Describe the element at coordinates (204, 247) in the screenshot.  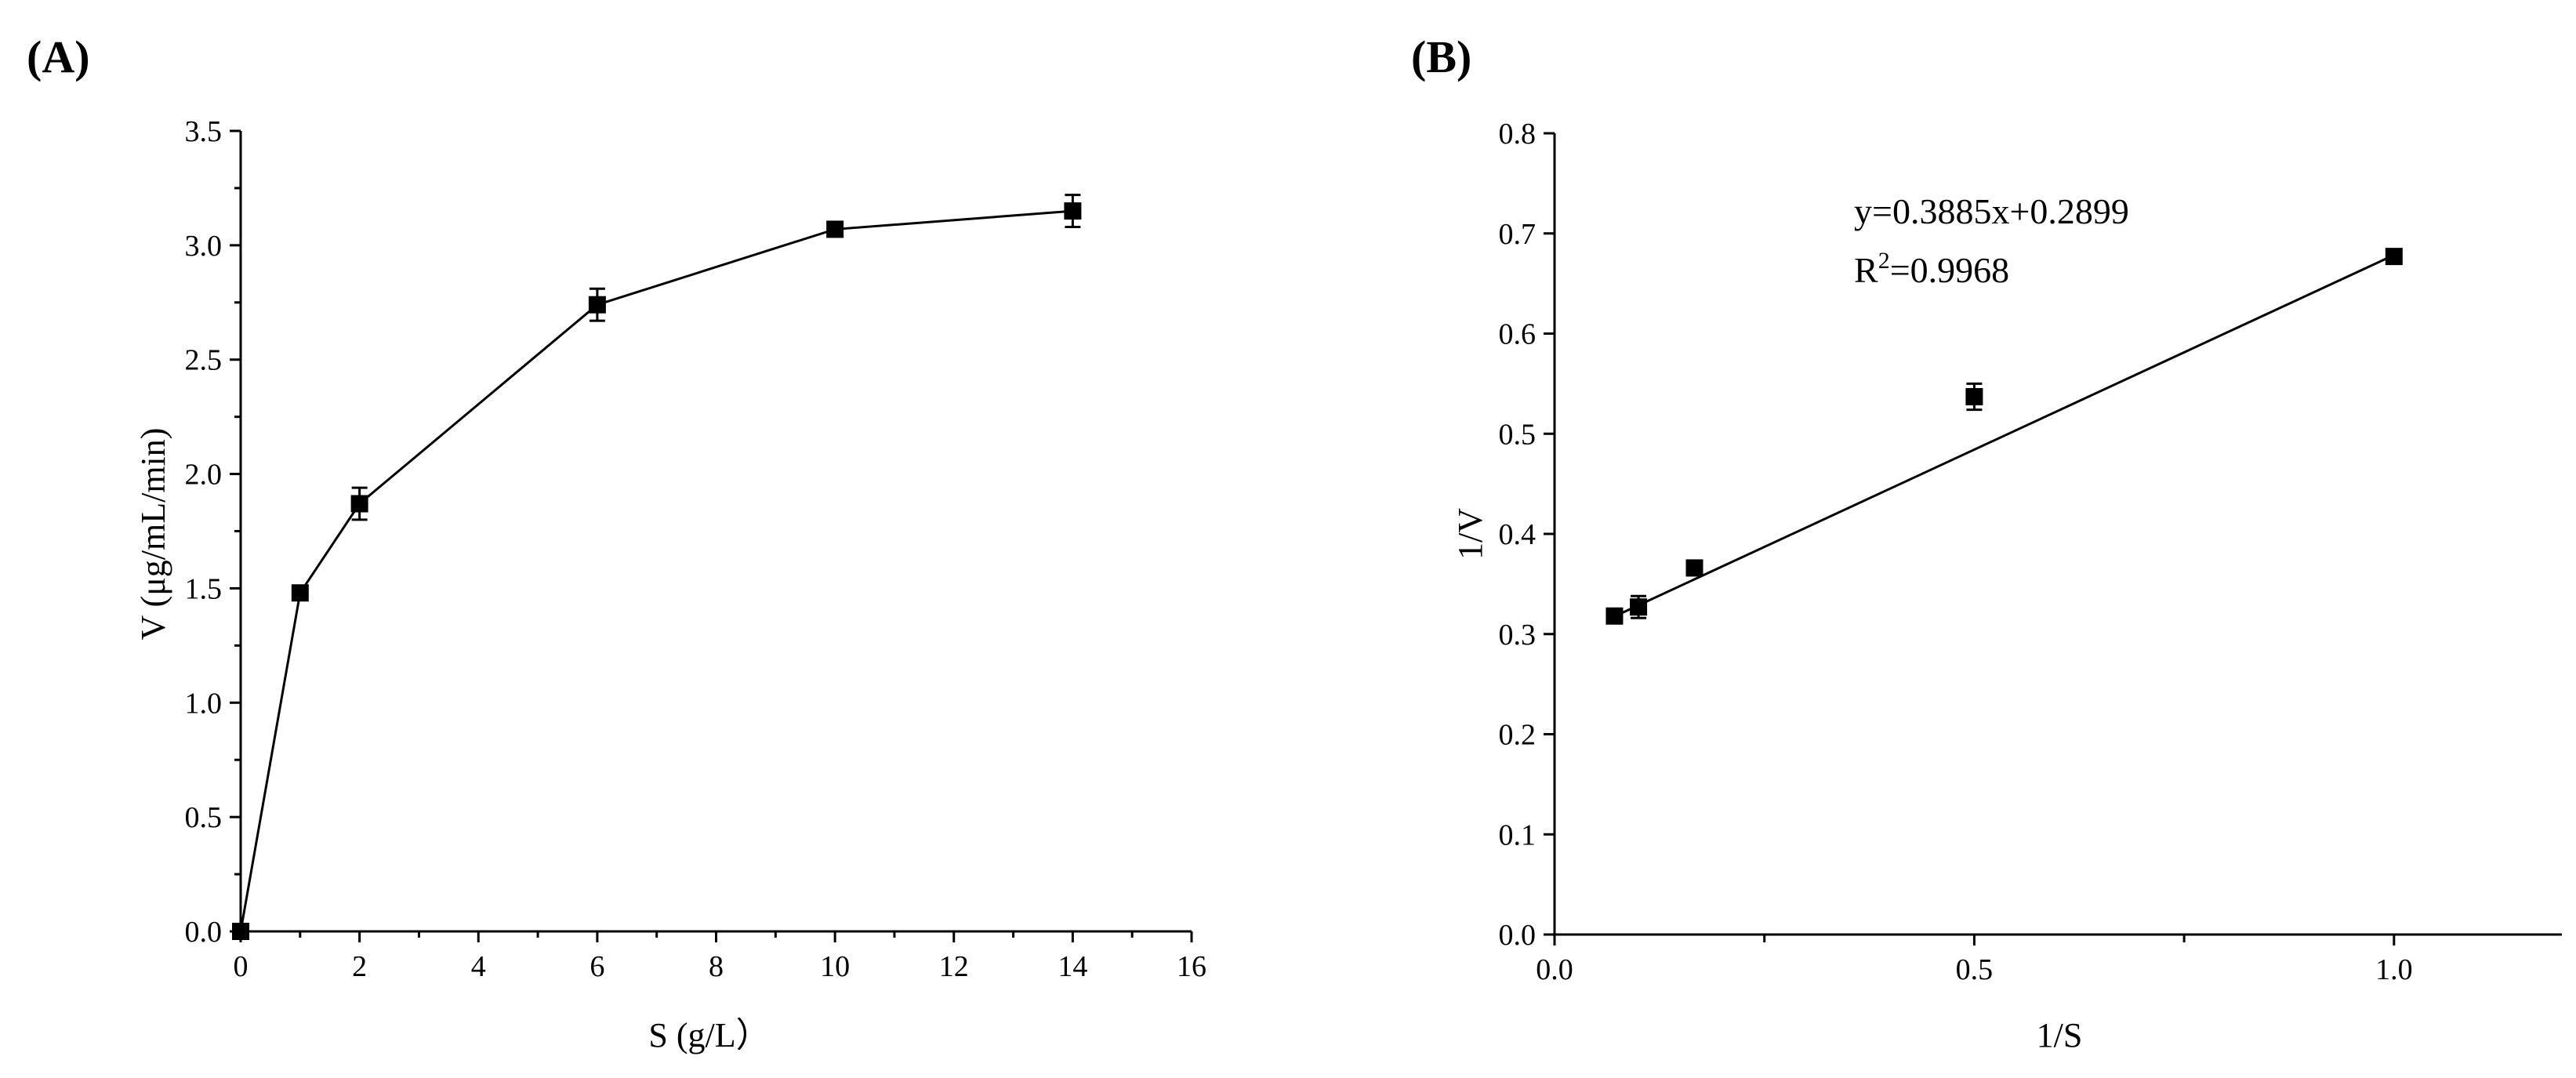
I see `y-tick-label-a: 3.0` at that location.